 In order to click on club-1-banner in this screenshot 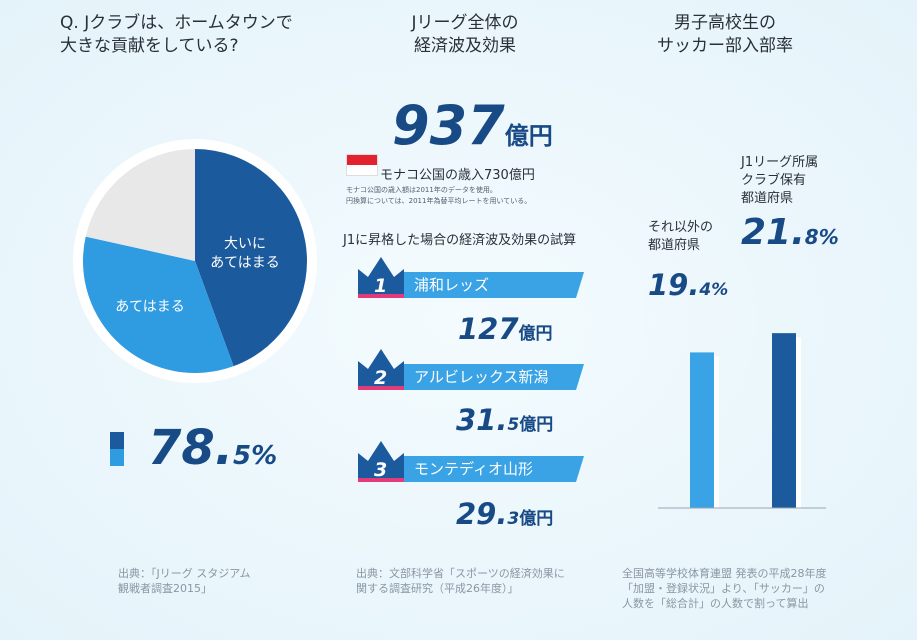, I will do `click(471, 277)`.